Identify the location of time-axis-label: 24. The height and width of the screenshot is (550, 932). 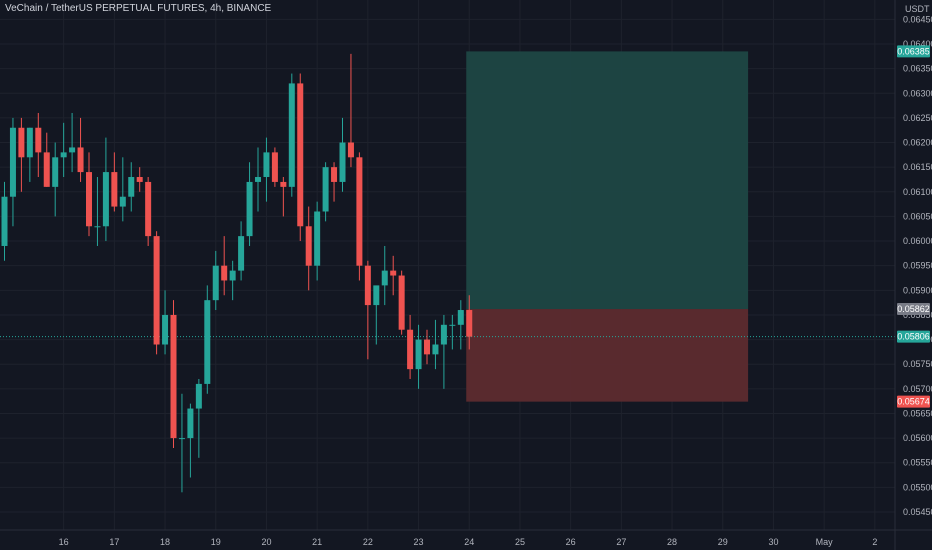
(469, 542).